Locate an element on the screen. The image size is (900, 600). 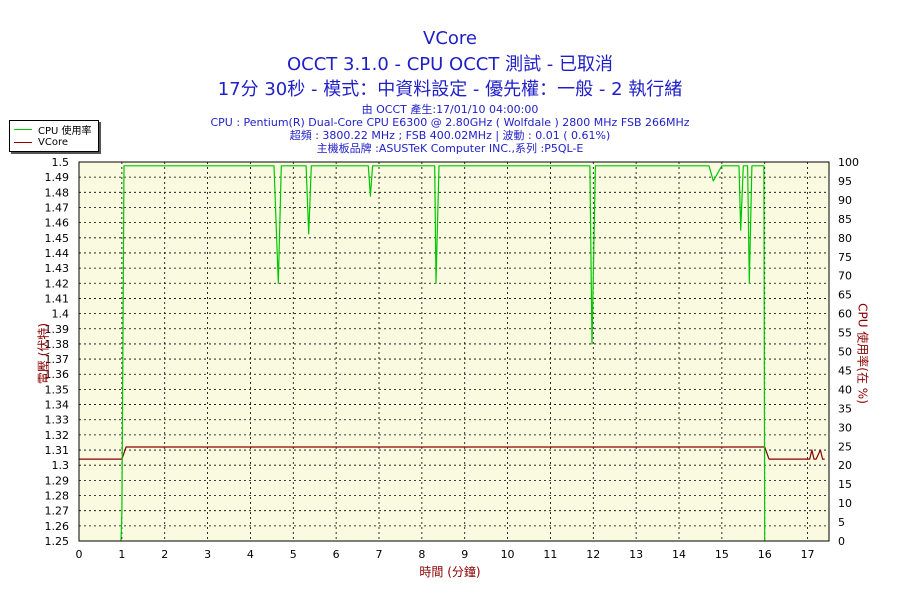
chart-legend: CPU 使用率 VCore is located at coordinates (54, 136).